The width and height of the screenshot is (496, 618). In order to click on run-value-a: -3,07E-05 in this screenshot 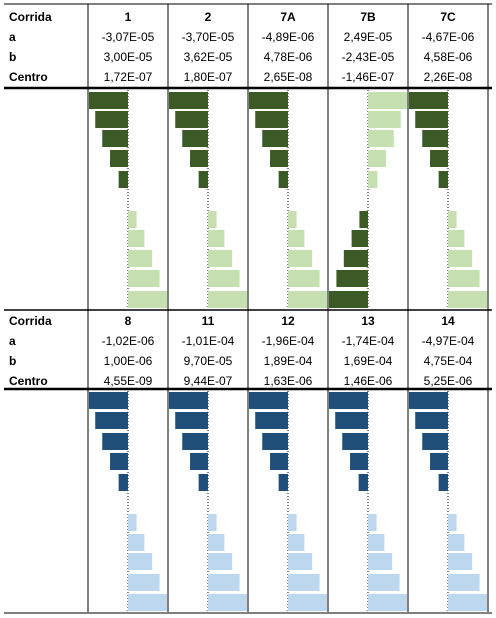, I will do `click(128, 37)`.